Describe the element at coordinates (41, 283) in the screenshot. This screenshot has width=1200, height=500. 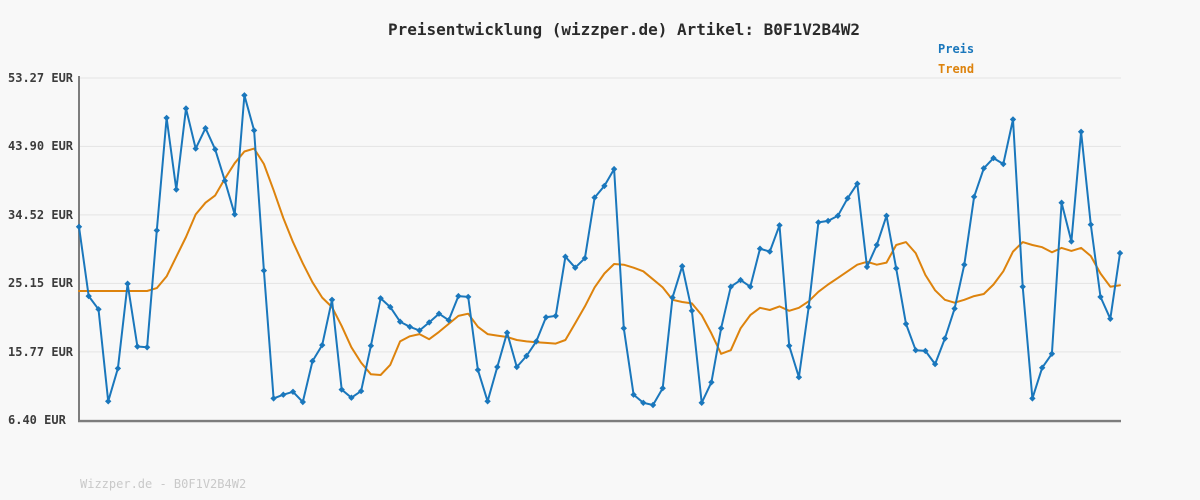
I see `y-tick-label: 25.15 EUR` at that location.